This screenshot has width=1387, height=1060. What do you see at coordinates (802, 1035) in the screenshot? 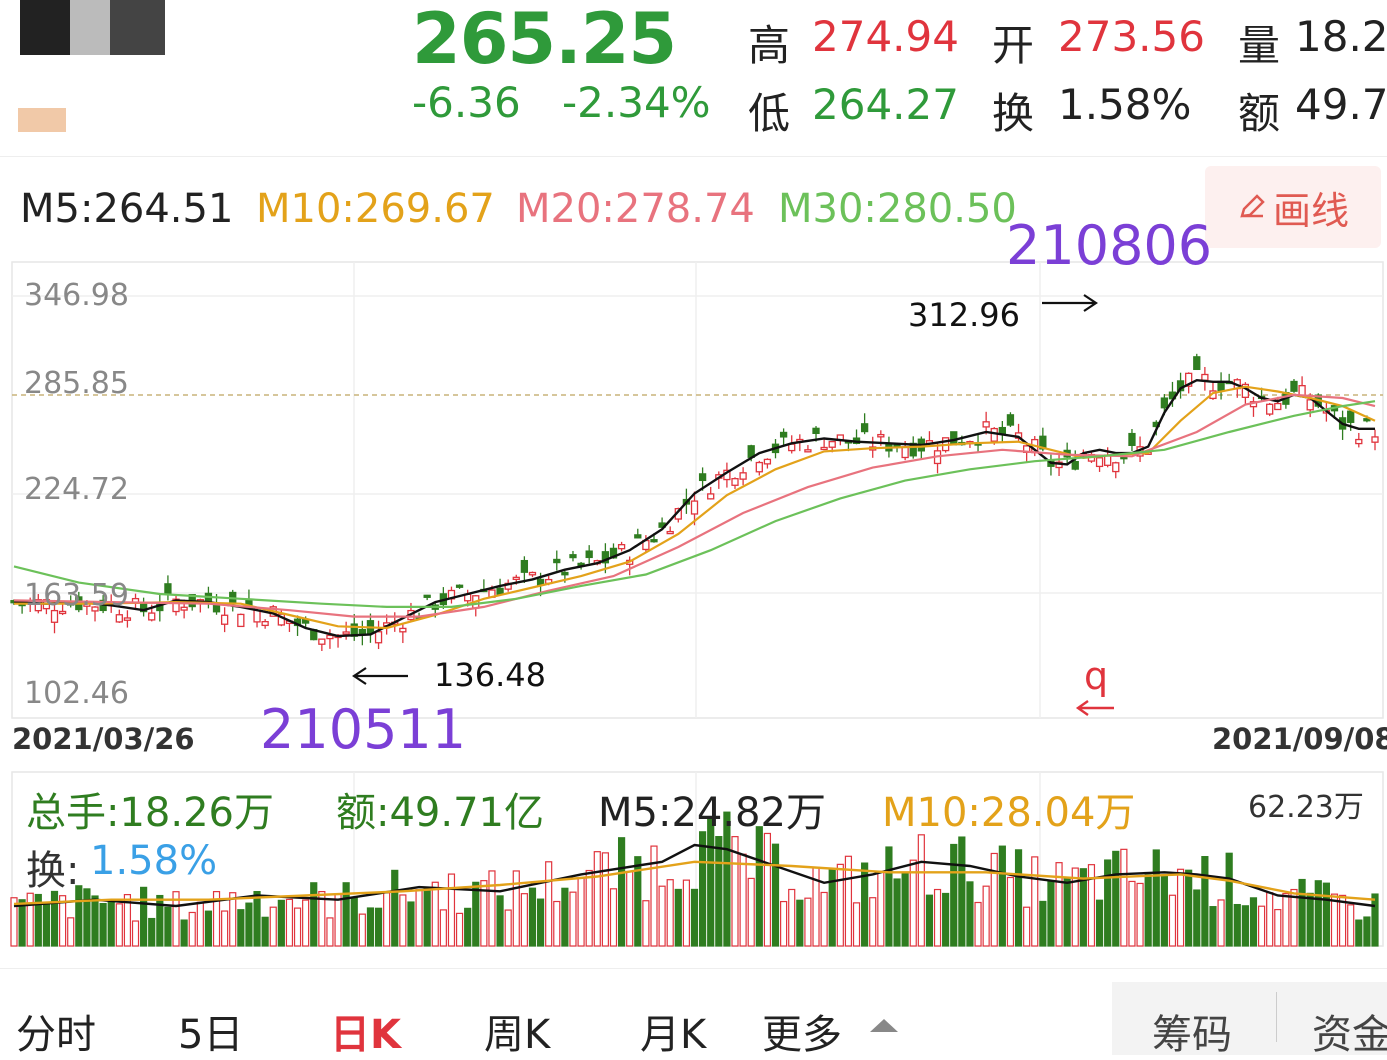
I see `tab-more: 更多` at bounding box center [802, 1035].